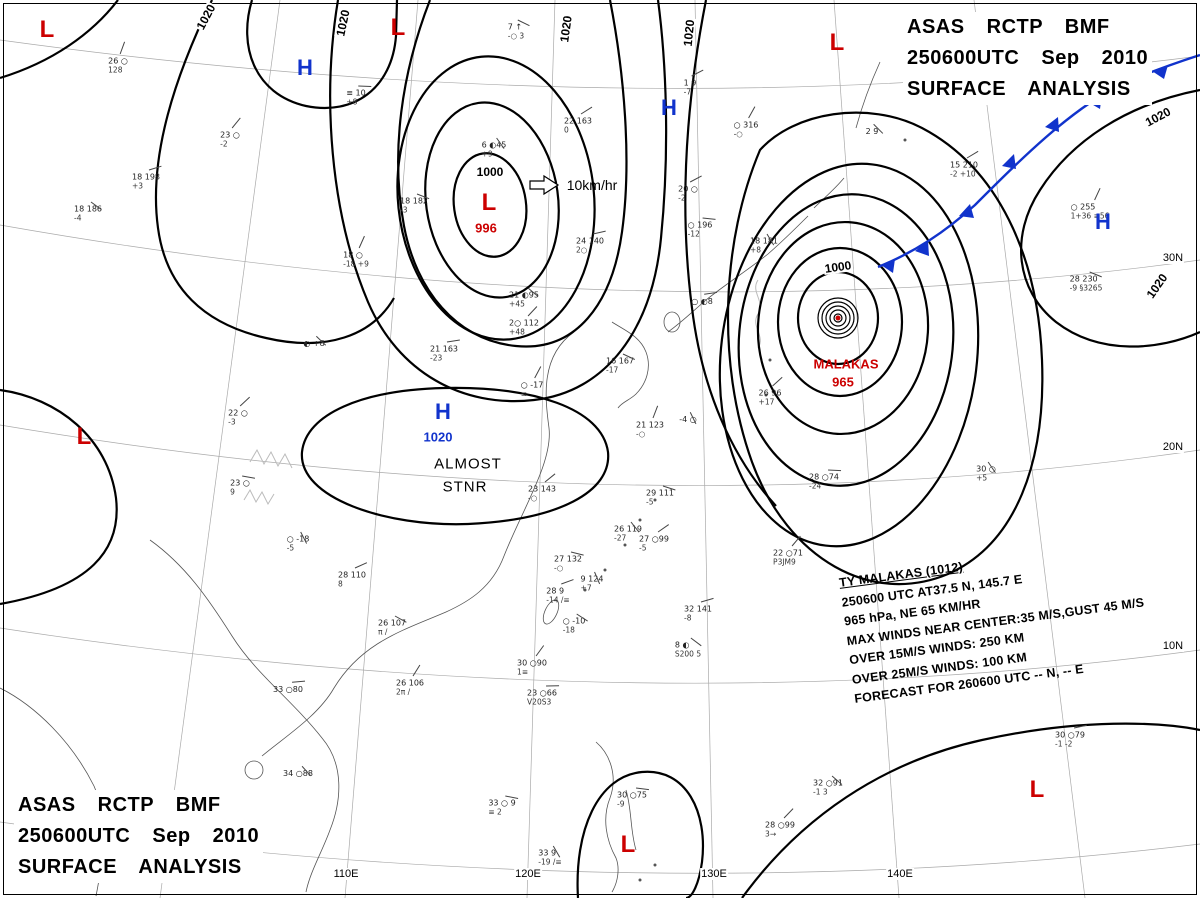  I want to click on station-plot: 28 230 -9 §3265, so click(1086, 283).